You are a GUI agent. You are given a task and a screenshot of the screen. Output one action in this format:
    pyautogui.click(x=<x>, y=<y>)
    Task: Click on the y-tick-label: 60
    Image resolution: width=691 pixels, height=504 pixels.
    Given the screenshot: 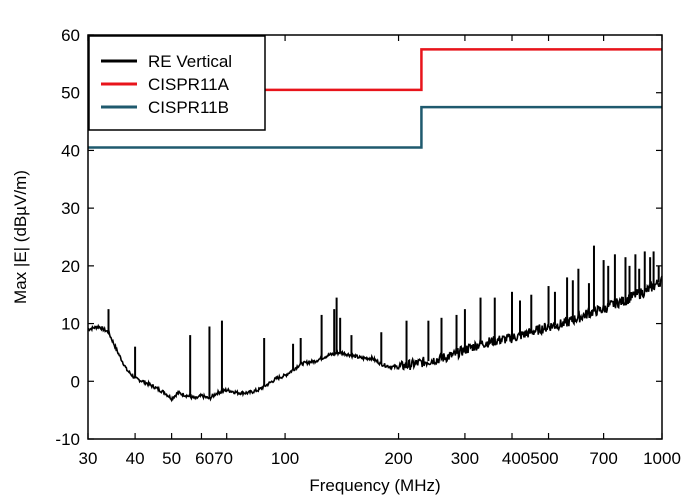 What is the action you would take?
    pyautogui.click(x=70, y=35)
    